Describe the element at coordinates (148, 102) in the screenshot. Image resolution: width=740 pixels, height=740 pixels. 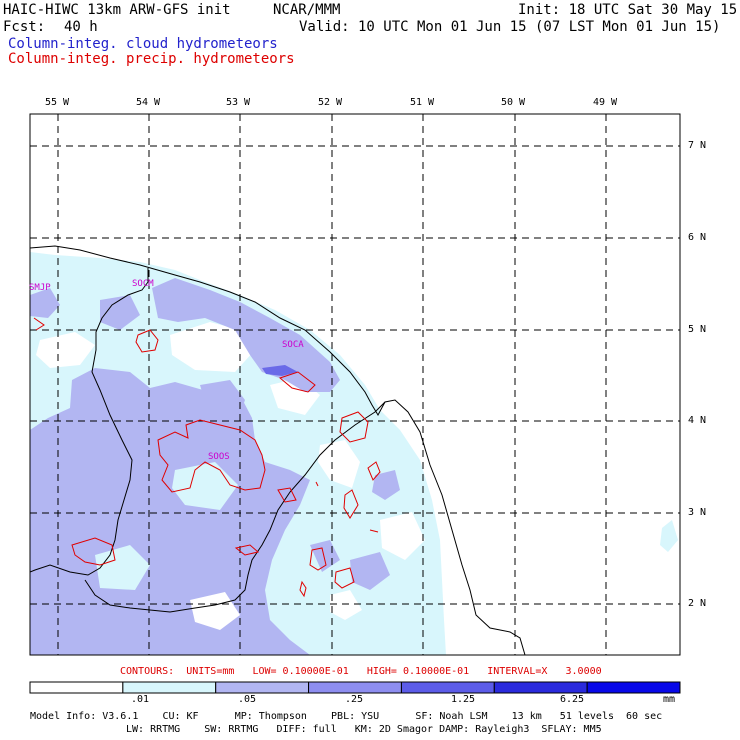
I see `lon-label-54w: 54 W` at that location.